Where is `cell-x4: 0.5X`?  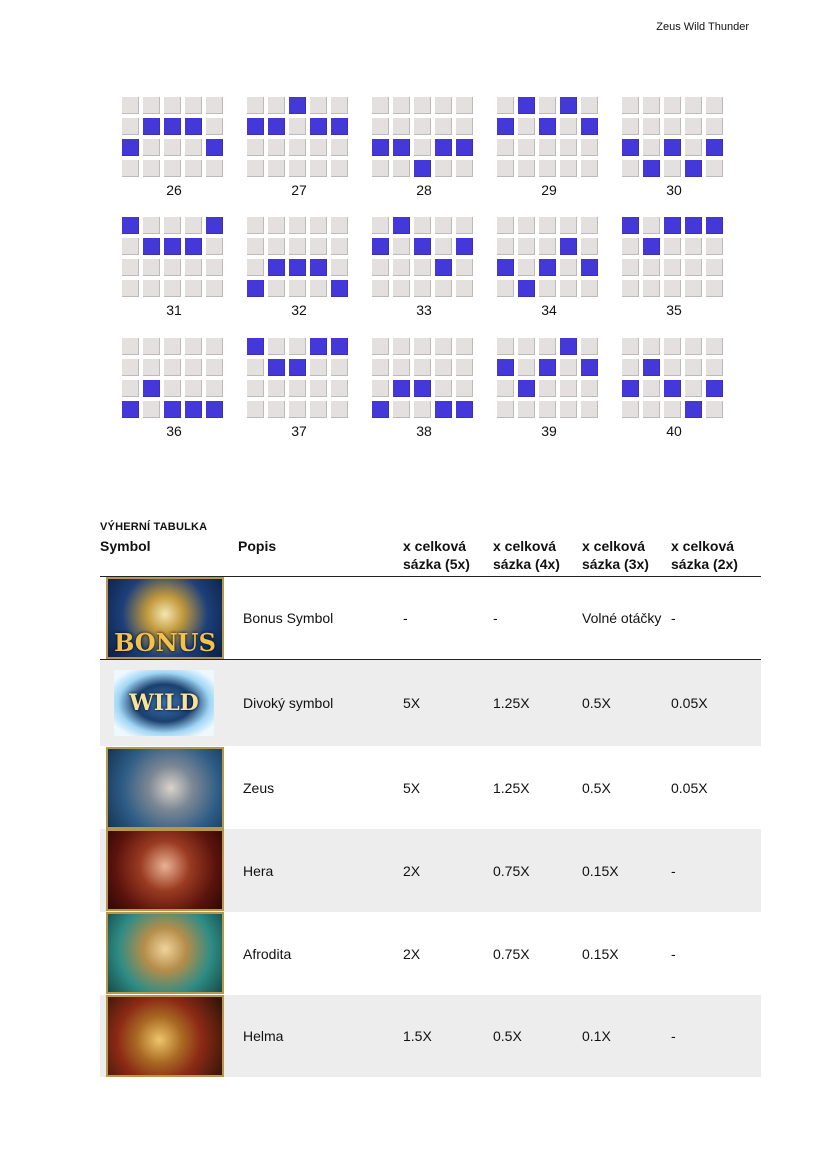 cell-x4: 0.5X is located at coordinates (507, 1036).